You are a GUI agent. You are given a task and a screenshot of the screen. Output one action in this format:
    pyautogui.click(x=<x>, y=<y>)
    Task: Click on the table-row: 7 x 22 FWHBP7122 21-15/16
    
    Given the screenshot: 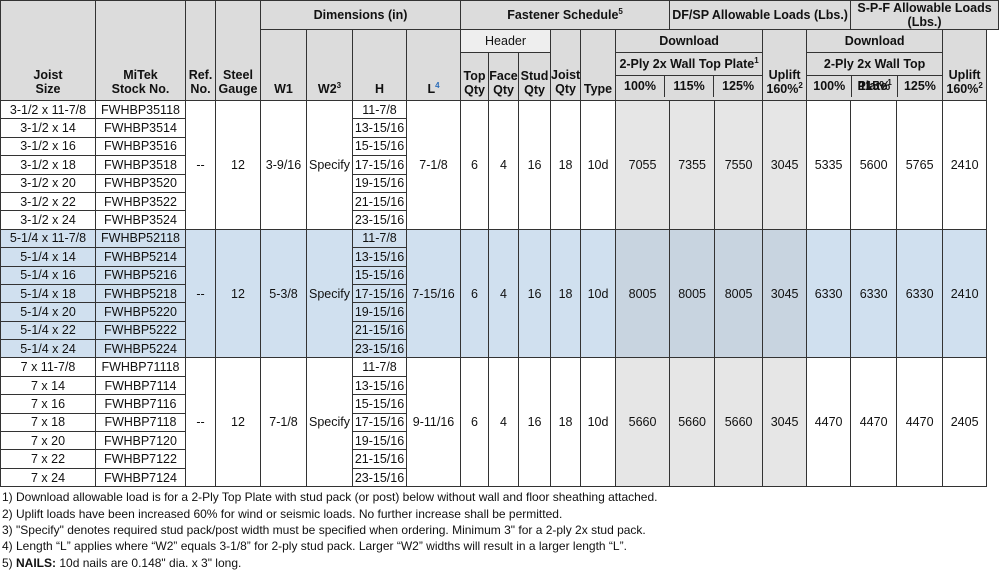 What is the action you would take?
    pyautogui.click(x=499, y=459)
    